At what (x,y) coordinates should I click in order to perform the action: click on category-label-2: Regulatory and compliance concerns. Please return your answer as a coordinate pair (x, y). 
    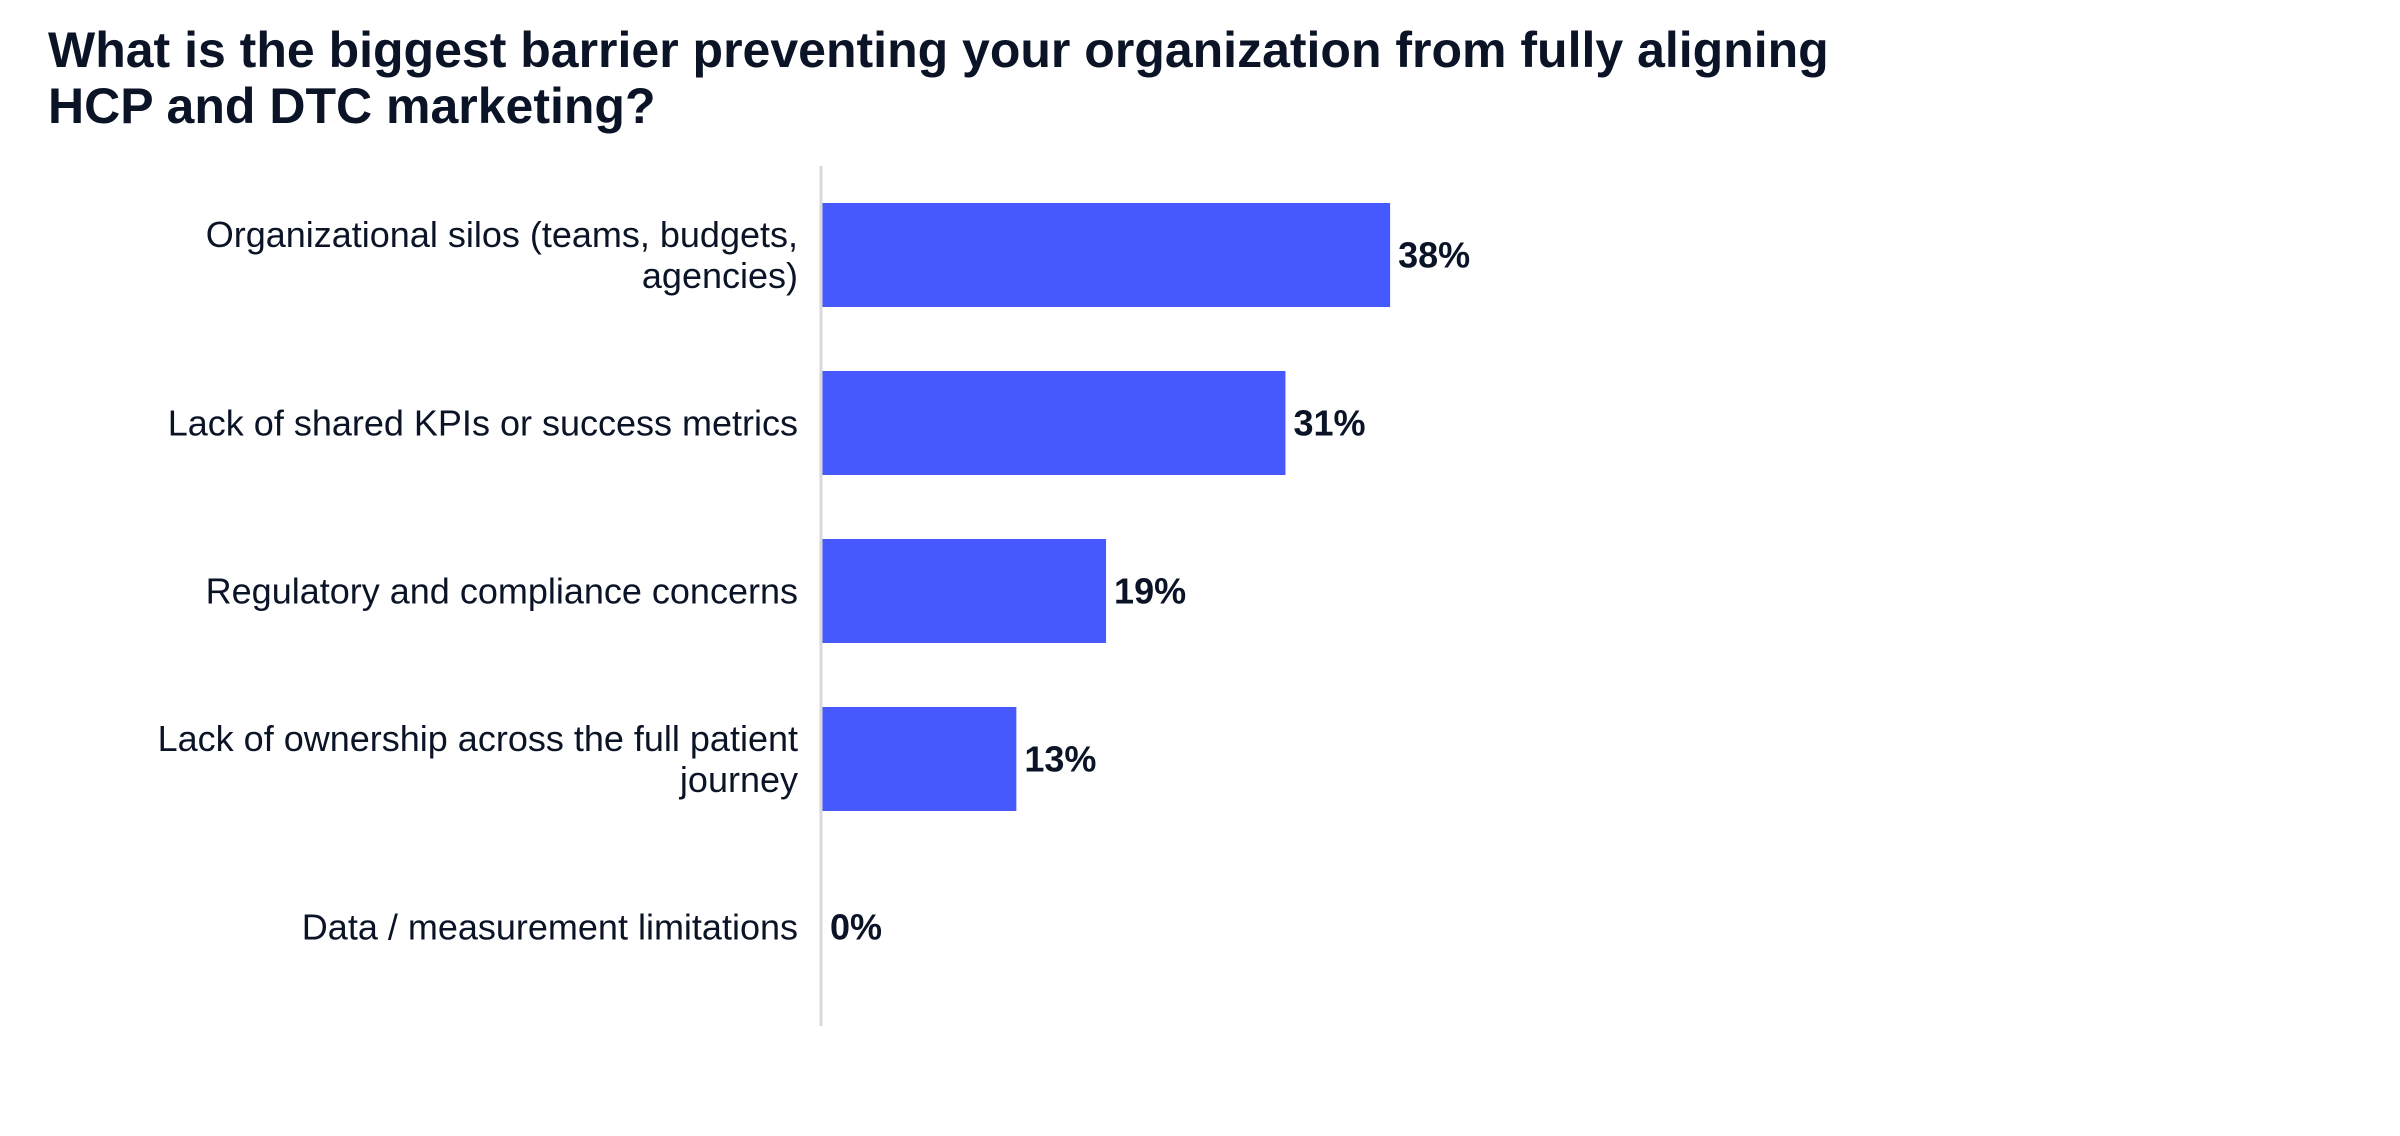
    Looking at the image, I should click on (502, 591).